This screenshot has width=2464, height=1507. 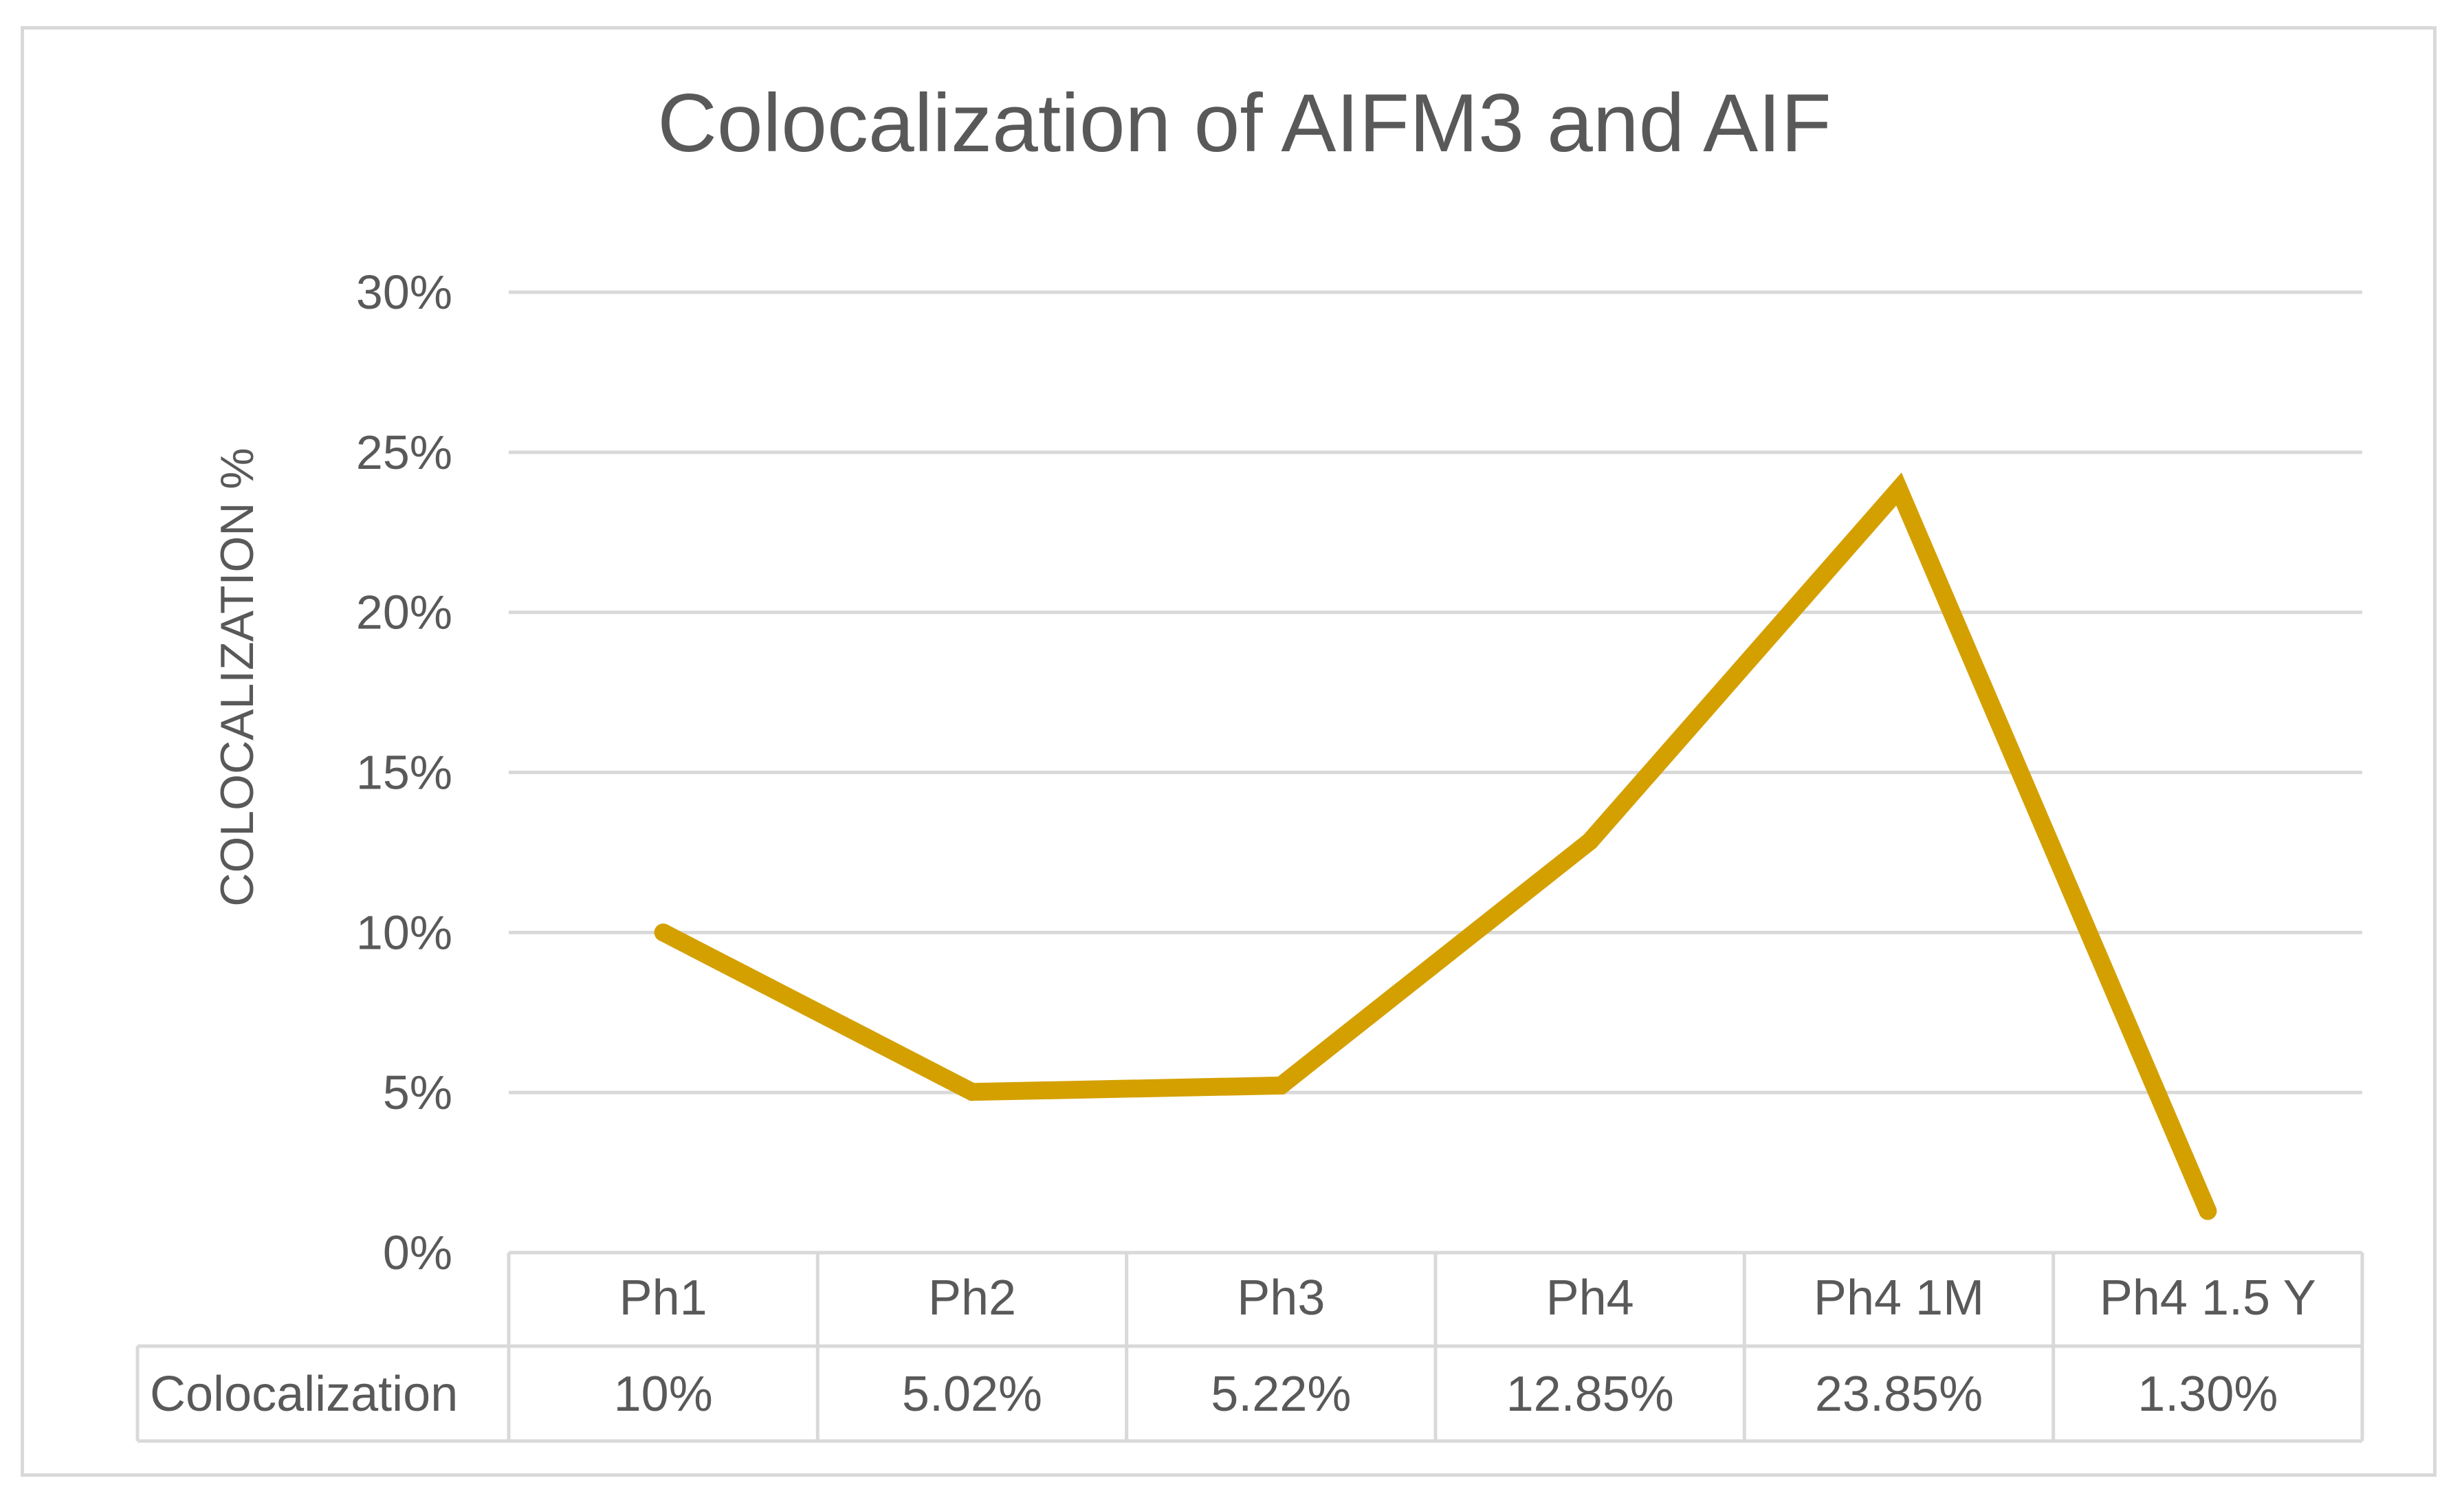 I want to click on table-series-label: Colocalization, so click(x=304, y=1394).